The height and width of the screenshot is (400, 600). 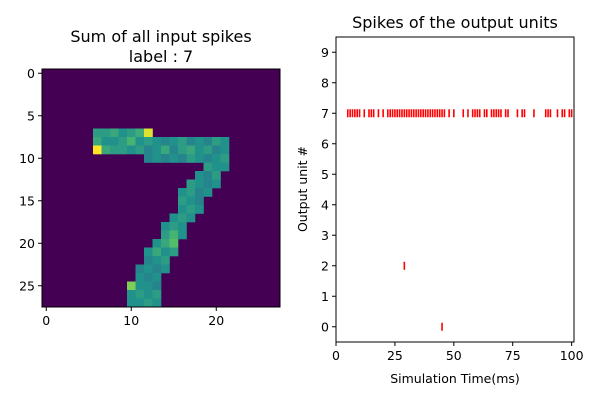 I want to click on raster-x-tick-label: 25, so click(x=395, y=355).